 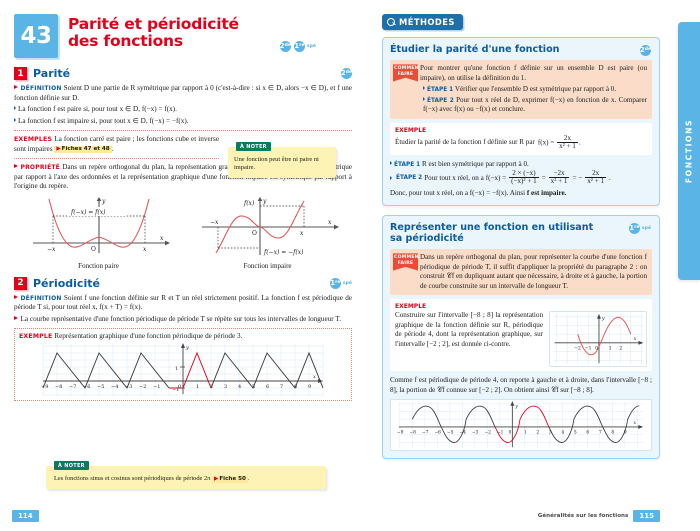 I want to click on example-tag: EXEMPLE, so click(x=411, y=130).